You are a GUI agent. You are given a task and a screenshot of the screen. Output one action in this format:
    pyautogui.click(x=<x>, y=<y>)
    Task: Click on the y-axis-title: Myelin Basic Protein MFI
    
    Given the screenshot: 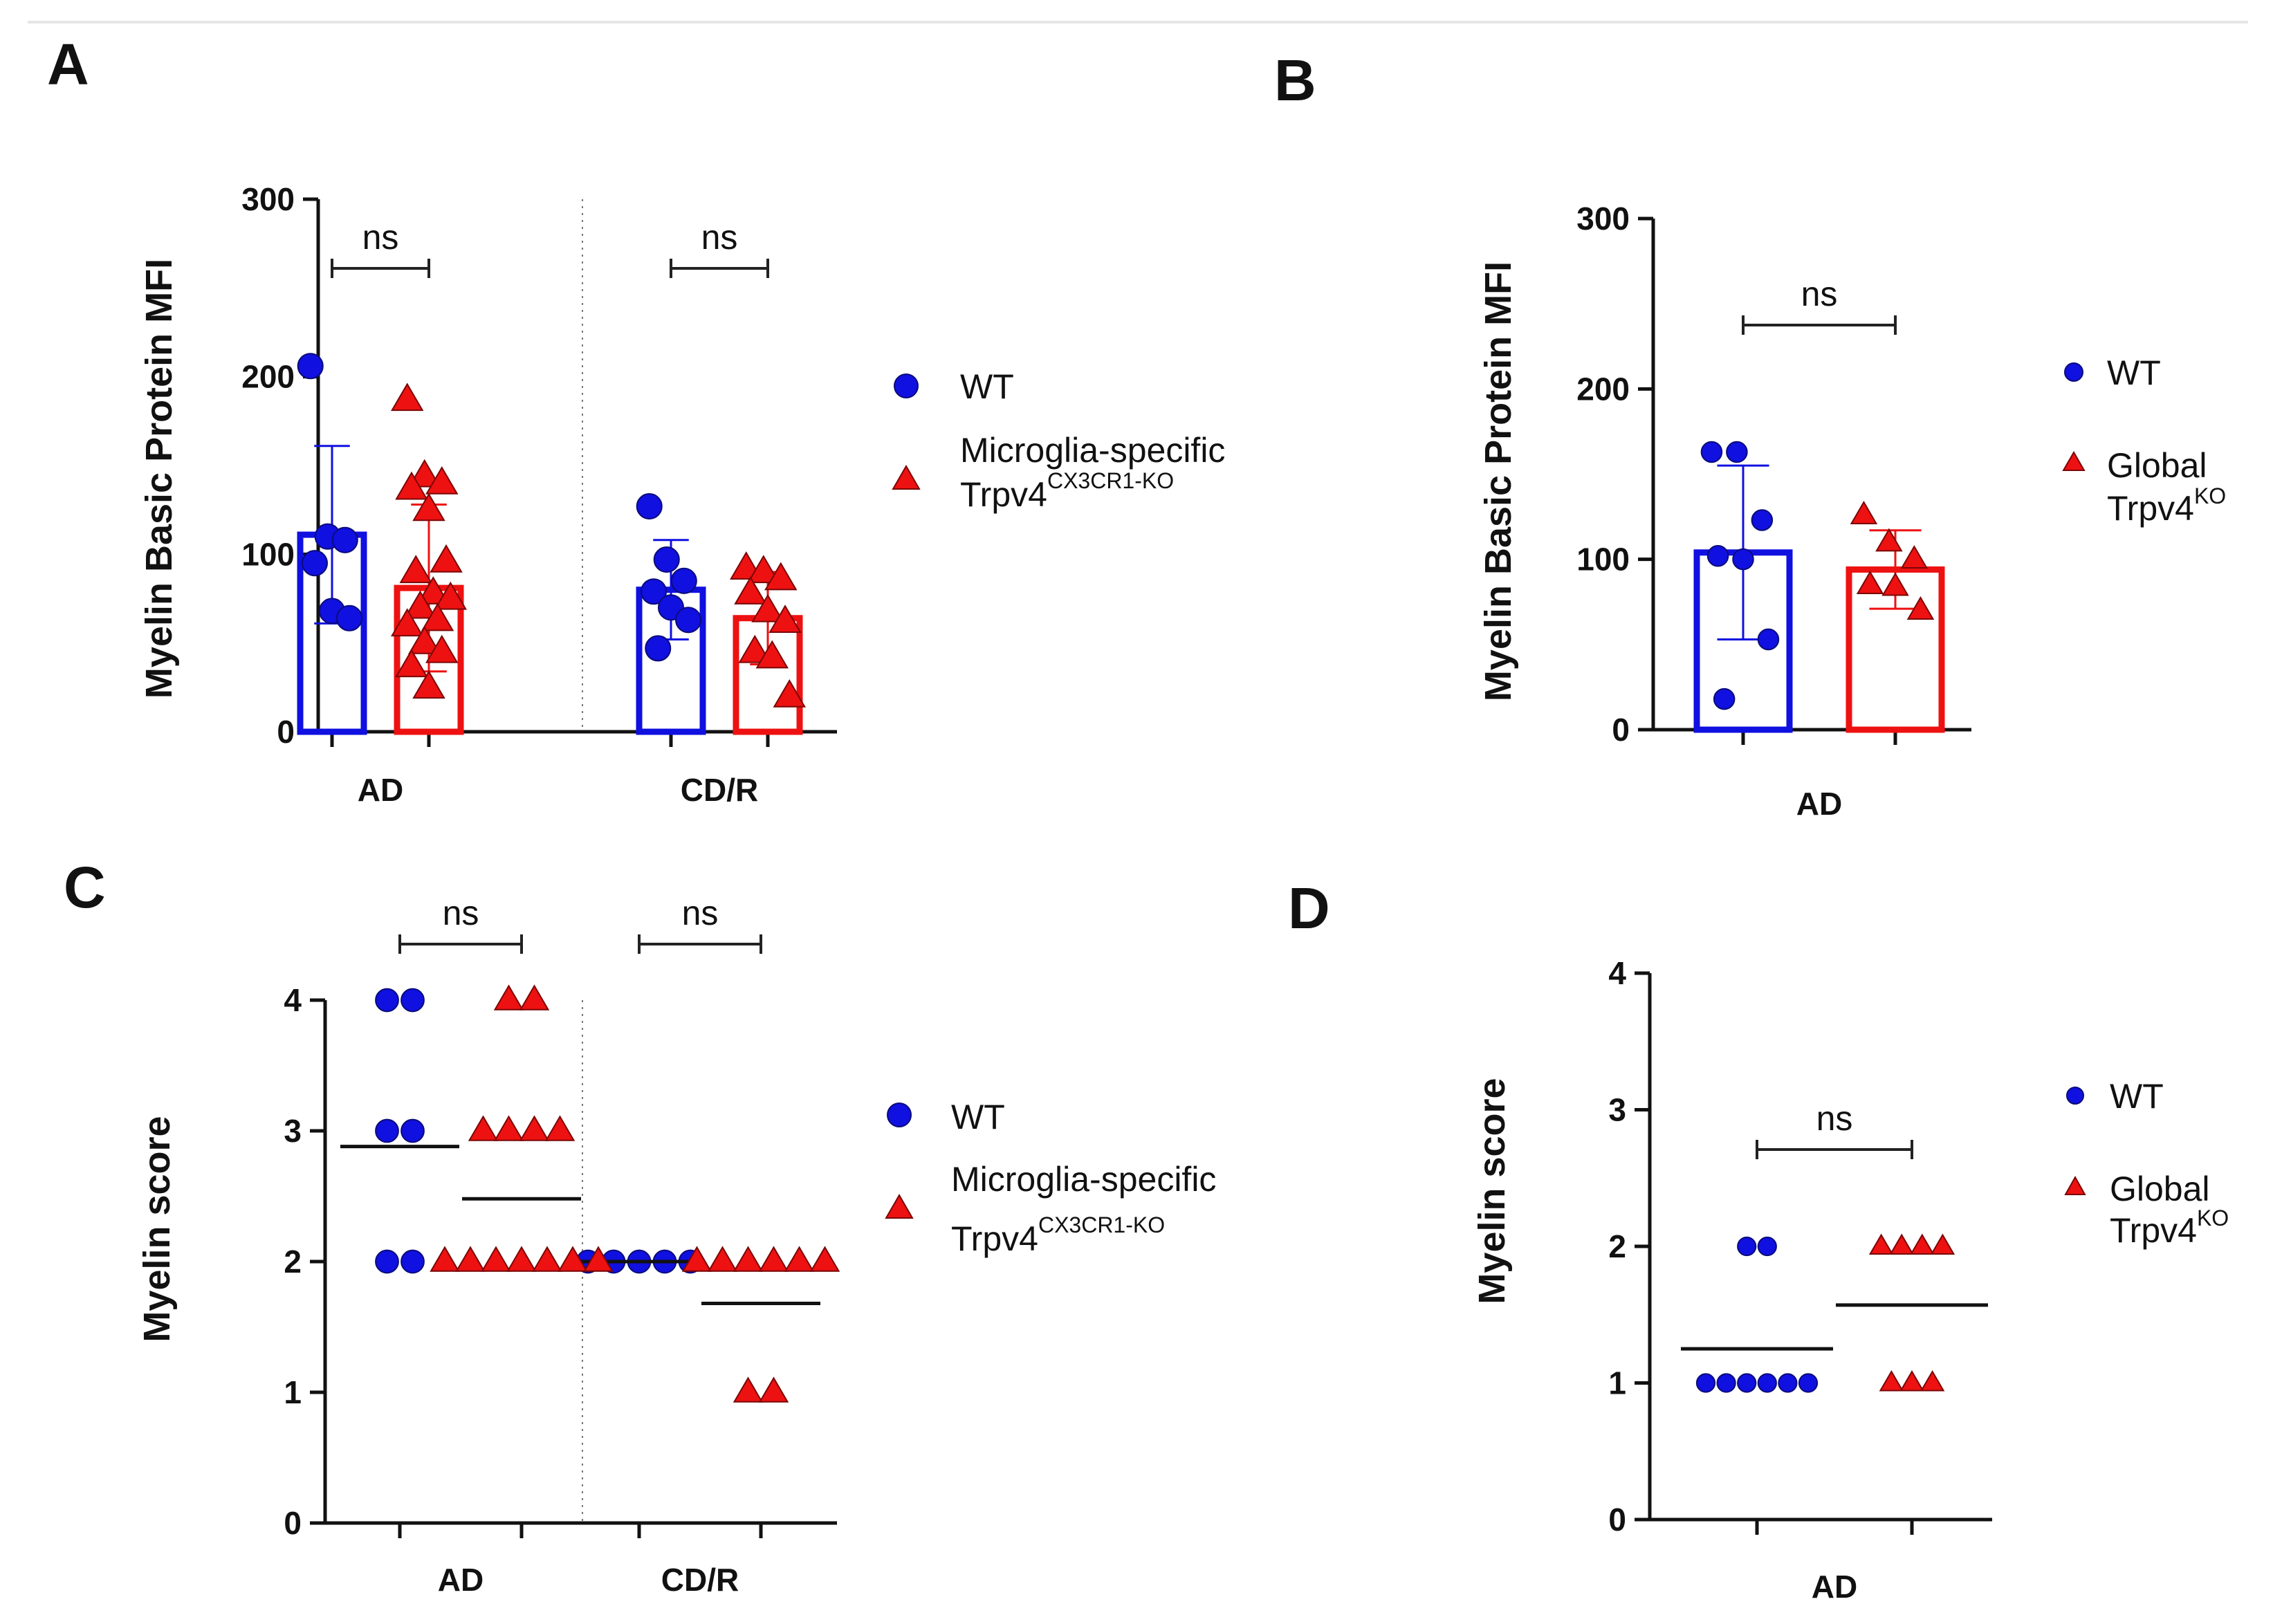 What is the action you would take?
    pyautogui.click(x=1499, y=481)
    